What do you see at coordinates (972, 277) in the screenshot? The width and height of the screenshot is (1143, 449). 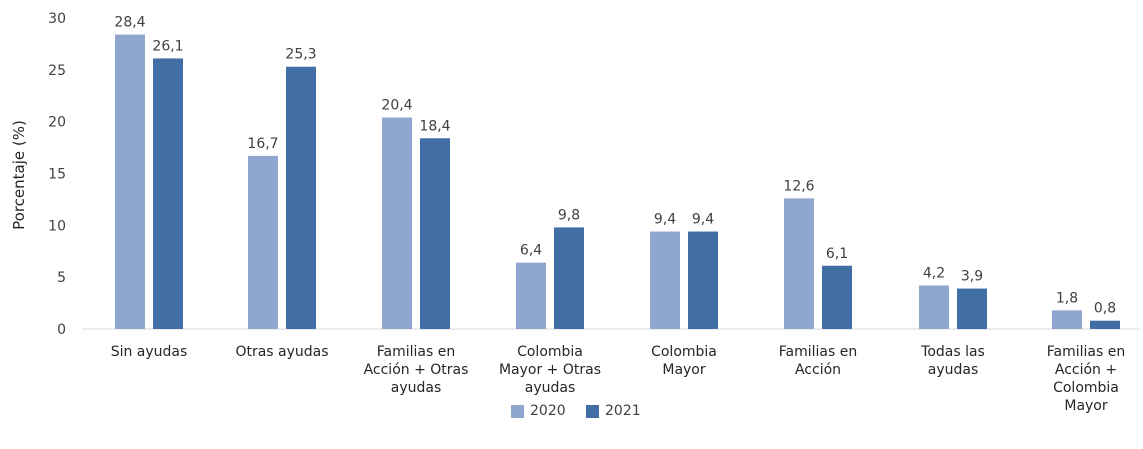 I see `data-label-2021: 3,9` at bounding box center [972, 277].